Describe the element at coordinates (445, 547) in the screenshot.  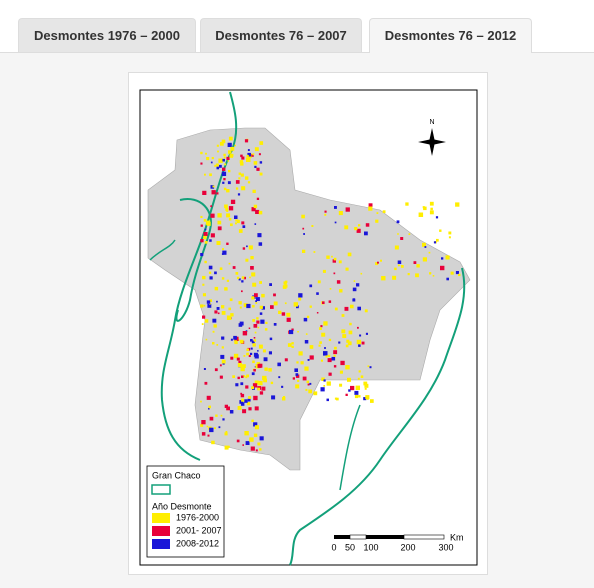
I see `scale-label: 300` at that location.